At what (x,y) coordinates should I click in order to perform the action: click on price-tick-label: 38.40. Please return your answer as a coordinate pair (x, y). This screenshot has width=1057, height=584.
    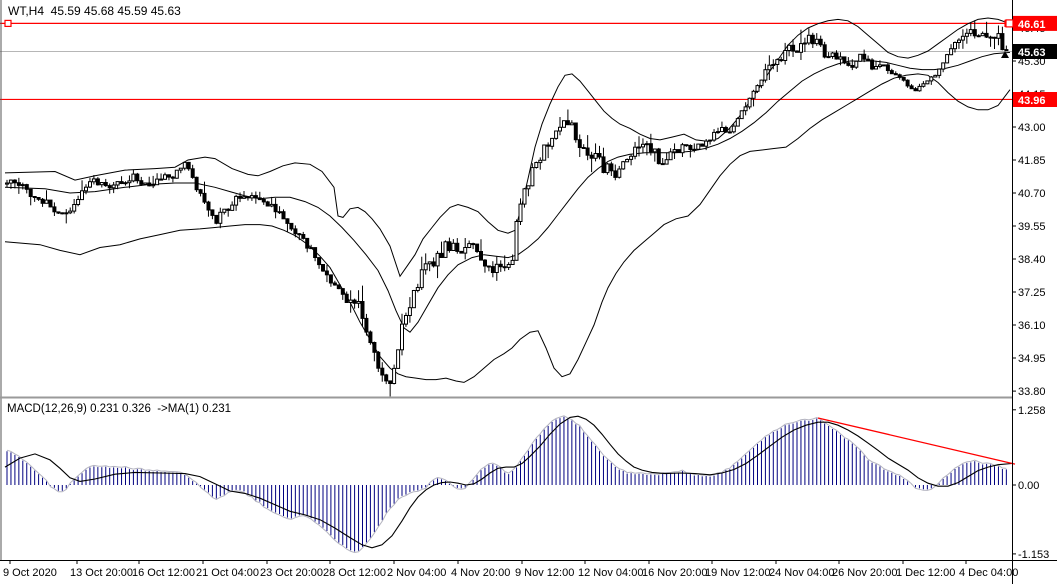
    Looking at the image, I should click on (1032, 260).